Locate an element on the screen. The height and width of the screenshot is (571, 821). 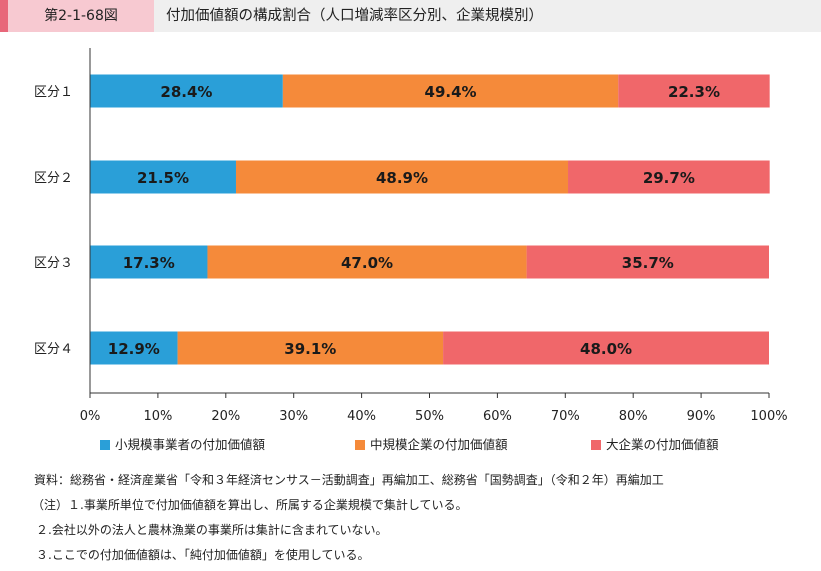
x-tick-label: 100% is located at coordinates (768, 416).